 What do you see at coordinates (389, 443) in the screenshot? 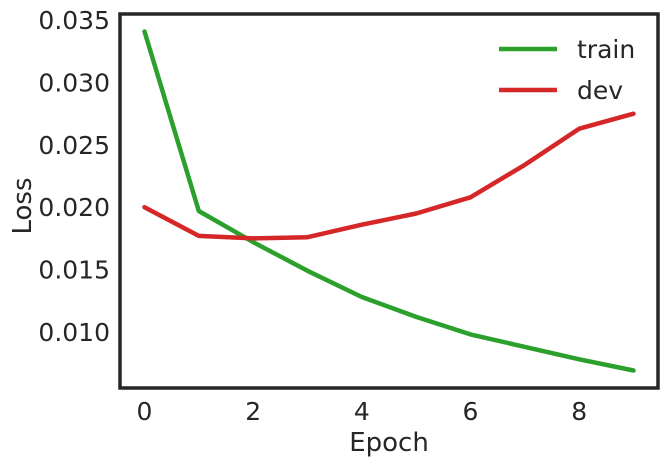
I see `x-axis-label: Epoch` at bounding box center [389, 443].